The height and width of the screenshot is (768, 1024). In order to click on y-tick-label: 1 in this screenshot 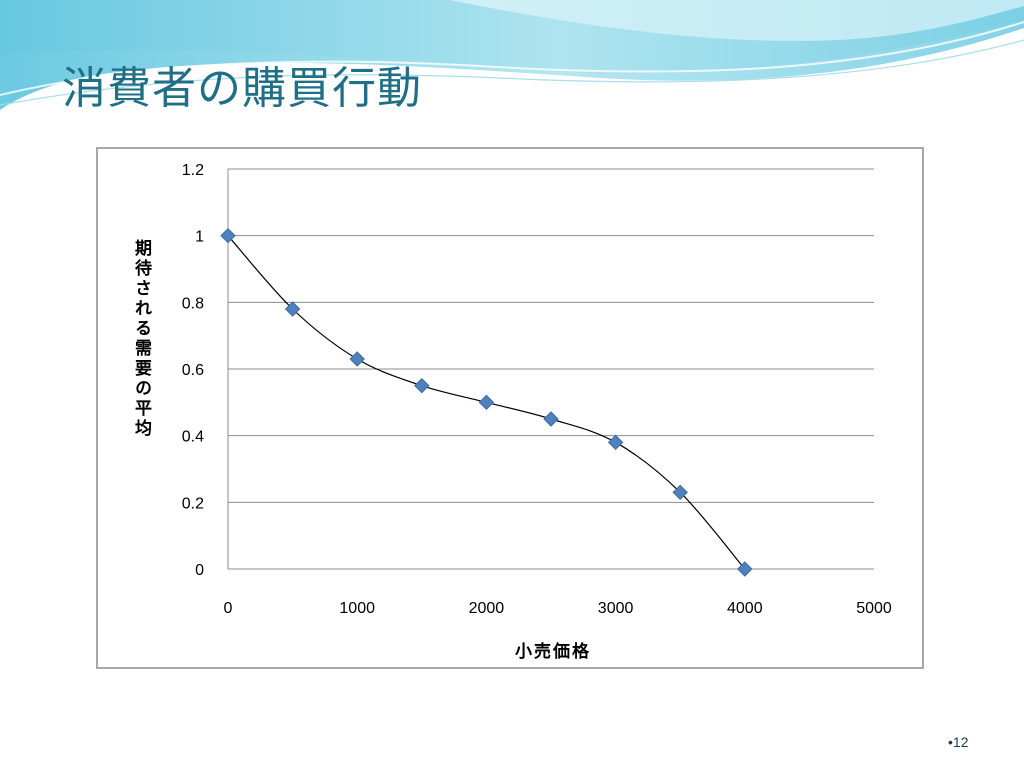, I will do `click(199, 237)`.